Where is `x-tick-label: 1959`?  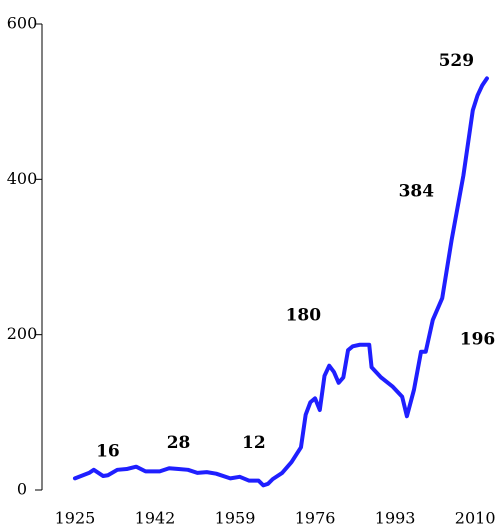 x-tick-label: 1959 is located at coordinates (235, 518).